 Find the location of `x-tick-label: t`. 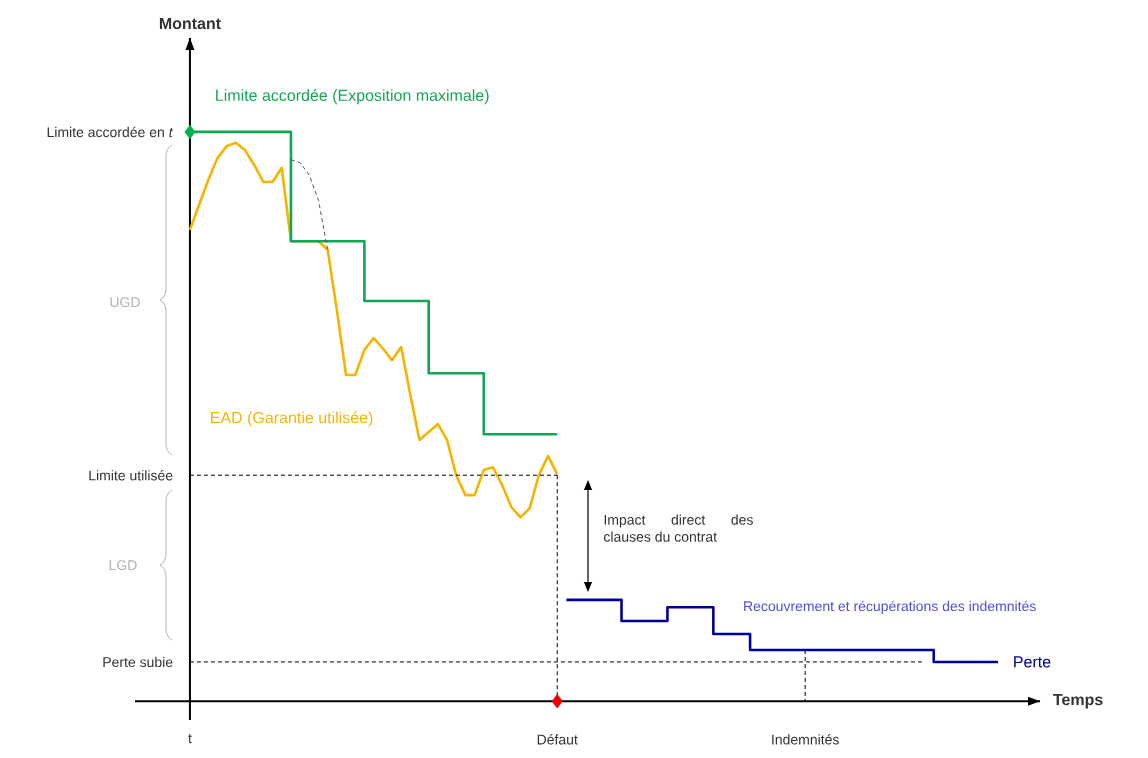

x-tick-label: t is located at coordinates (190, 739).